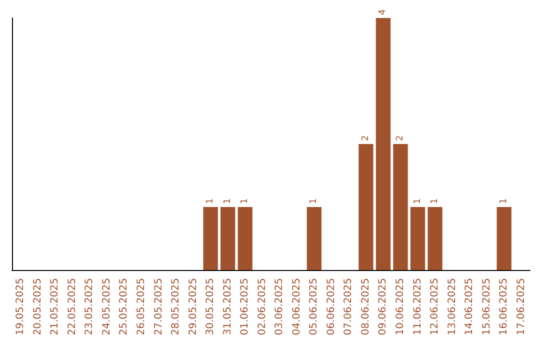 This screenshot has height=340, width=540. Describe the element at coordinates (400, 307) in the screenshot. I see `x-tick-label: 10.06.2025` at that location.